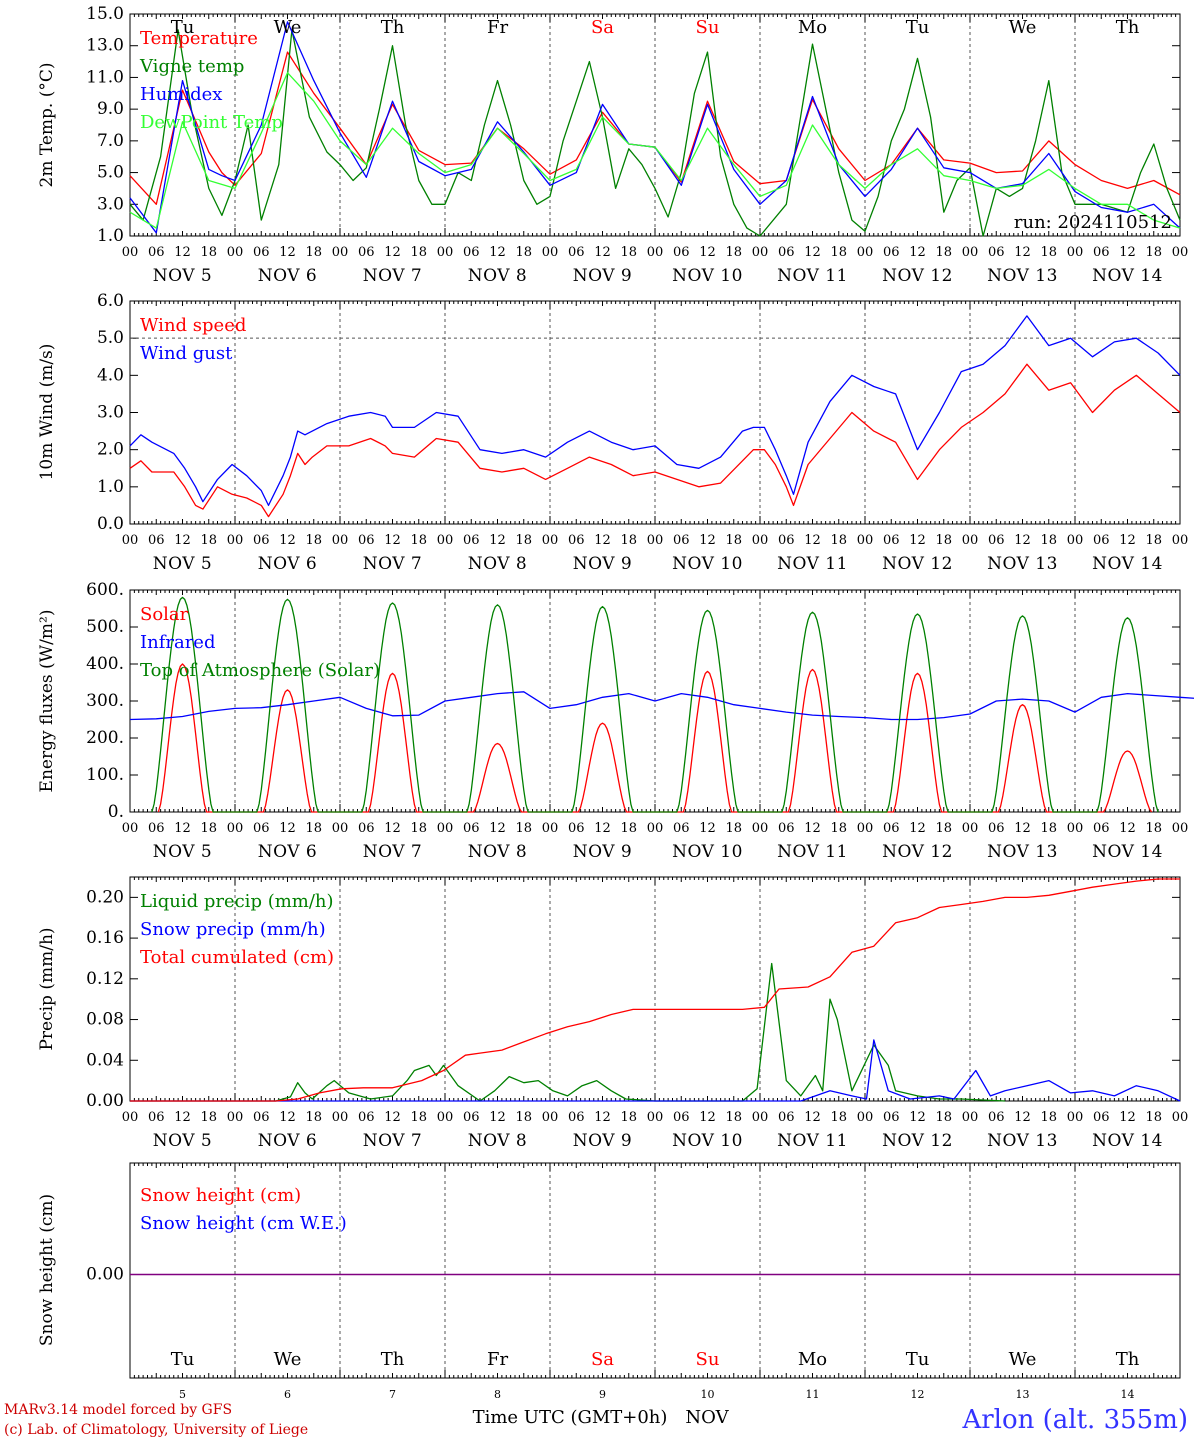  I want to click on weekday-label: Su, so click(708, 1359).